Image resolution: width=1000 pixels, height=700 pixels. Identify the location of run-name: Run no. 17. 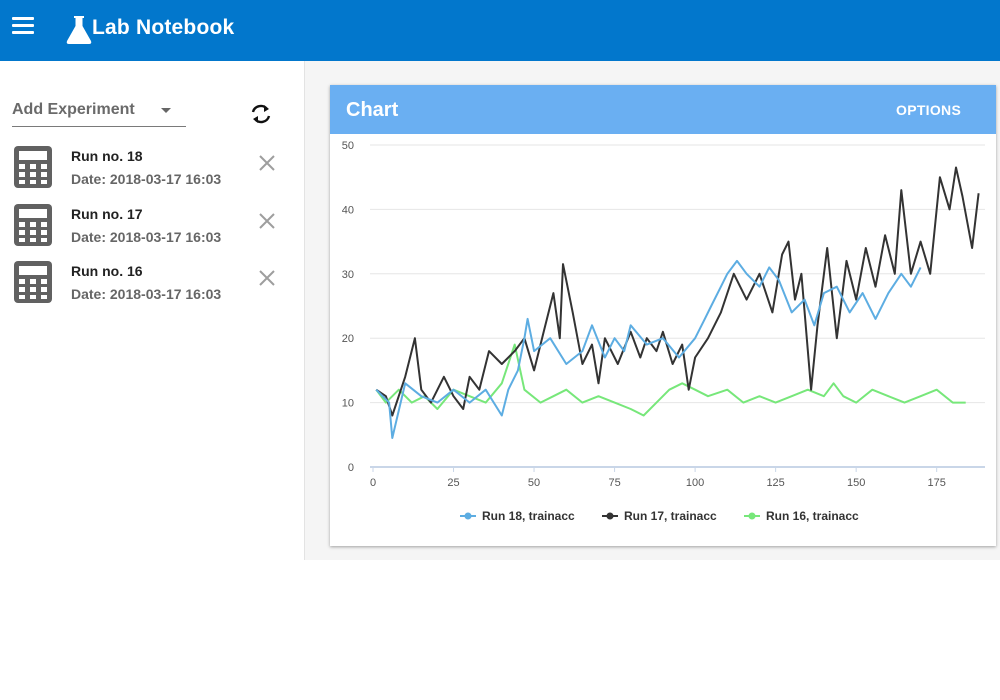
(107, 214).